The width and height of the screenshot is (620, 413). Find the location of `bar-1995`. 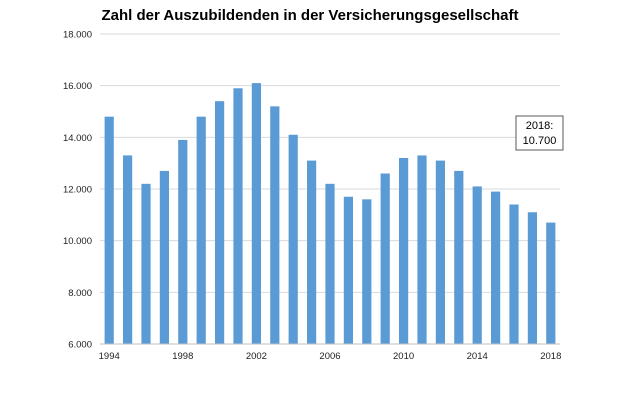

bar-1995 is located at coordinates (128, 249).